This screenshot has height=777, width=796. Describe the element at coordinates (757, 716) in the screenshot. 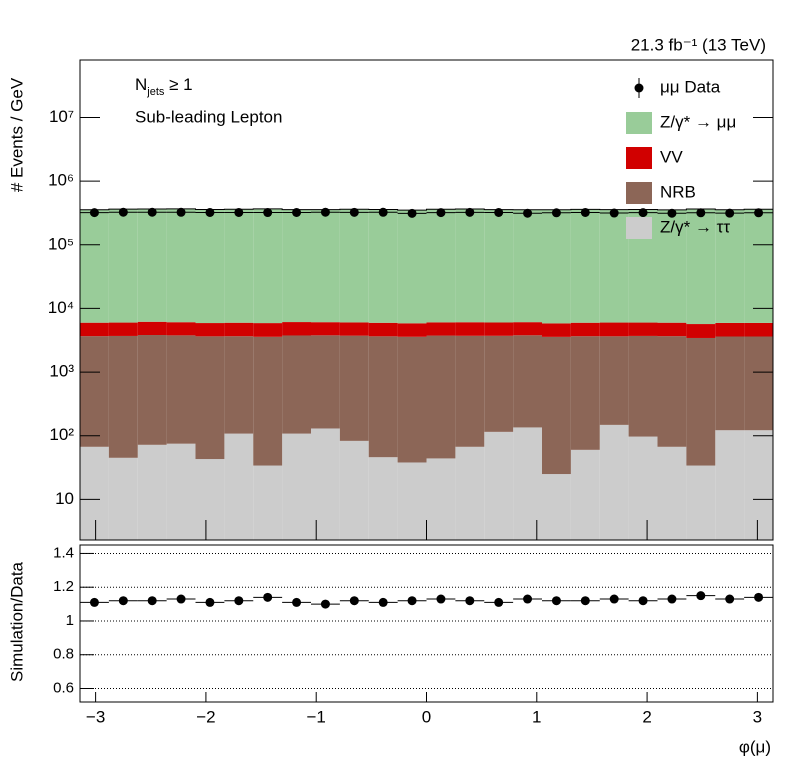

I see `x-tick-label: 3` at that location.